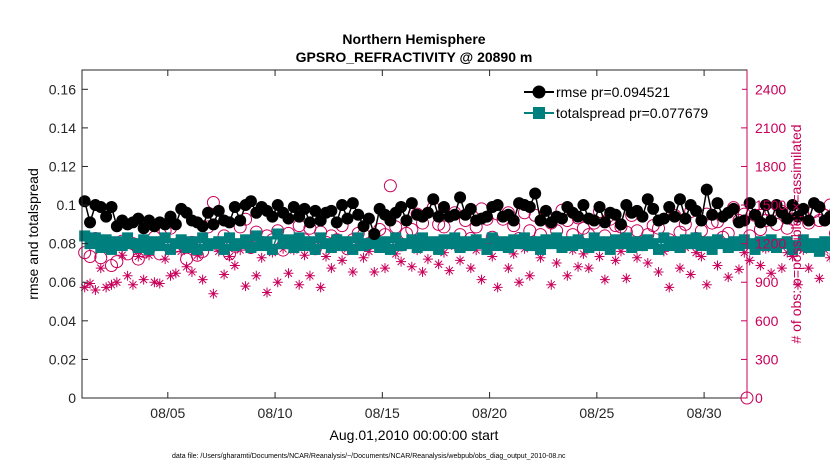 This screenshot has width=830, height=470. Describe the element at coordinates (596, 413) in the screenshot. I see `x-tick-label: 08/25` at that location.